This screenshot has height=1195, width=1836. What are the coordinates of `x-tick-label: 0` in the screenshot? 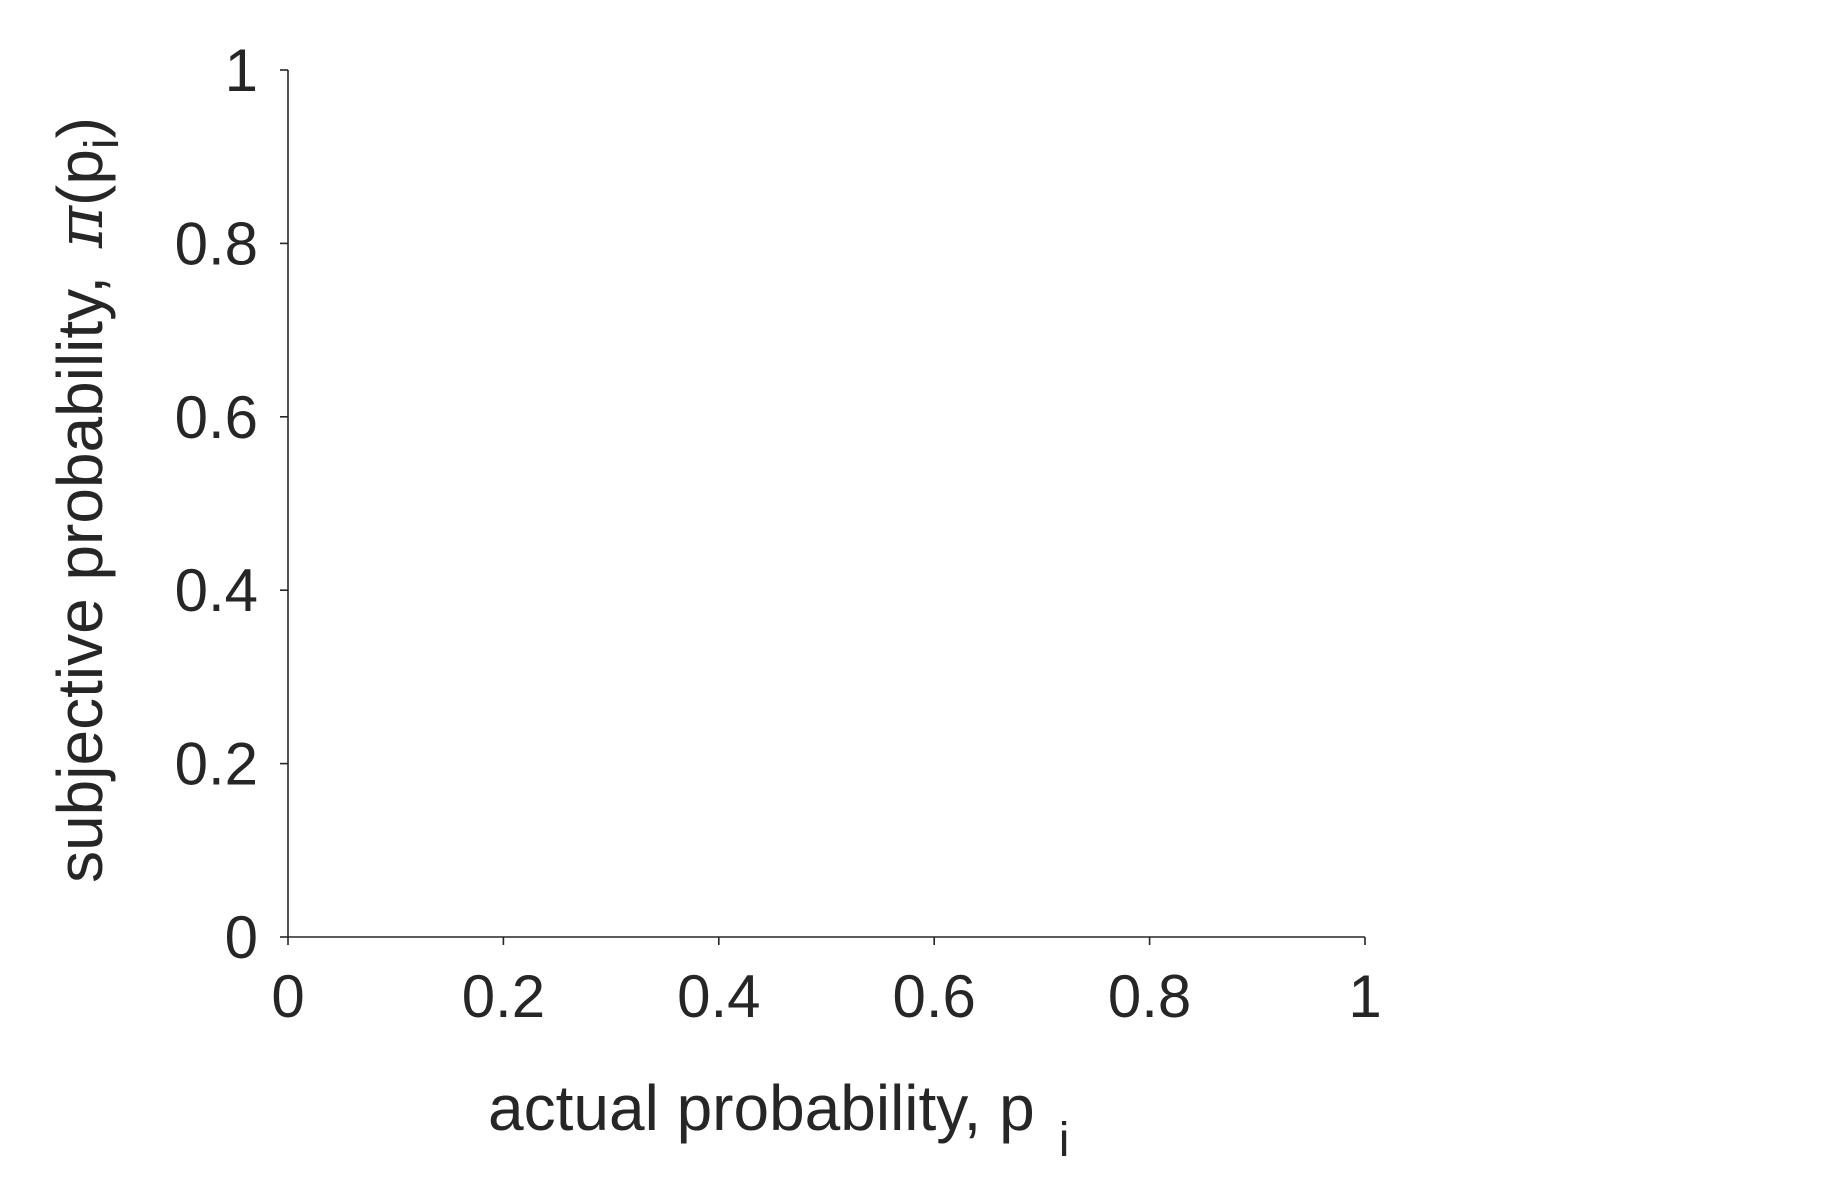 It's located at (287, 996).